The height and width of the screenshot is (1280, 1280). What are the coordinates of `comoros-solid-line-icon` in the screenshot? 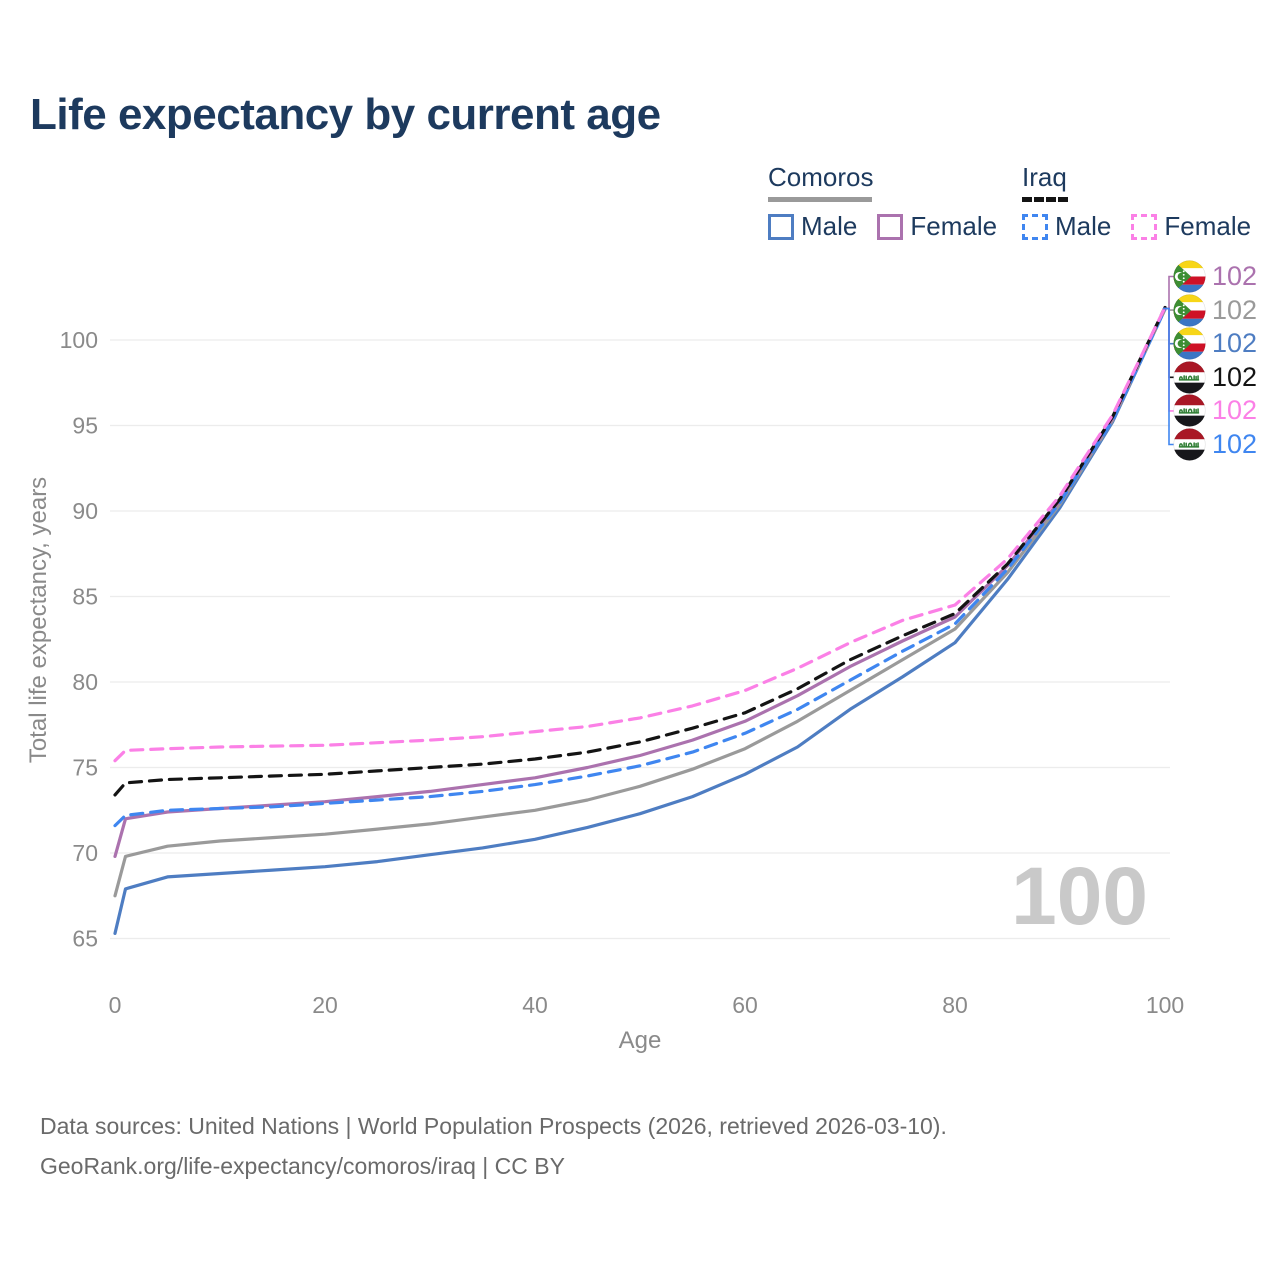 It's located at (820, 199).